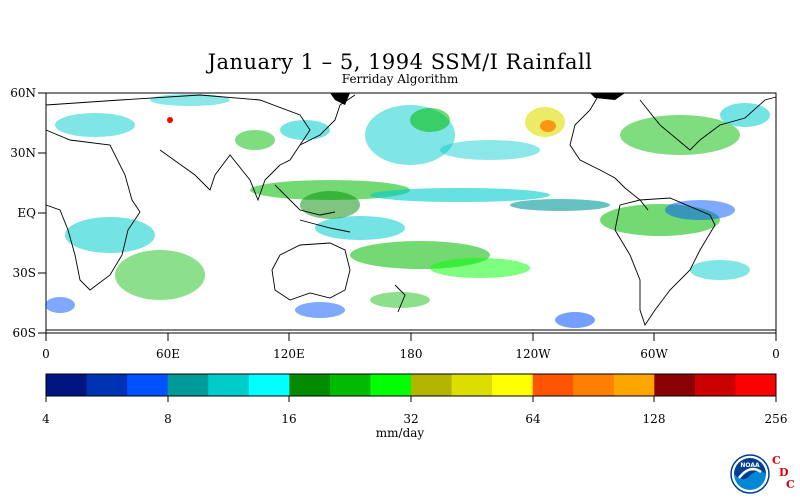 Image resolution: width=800 pixels, height=500 pixels. I want to click on lon-label-120w: 120W, so click(533, 354).